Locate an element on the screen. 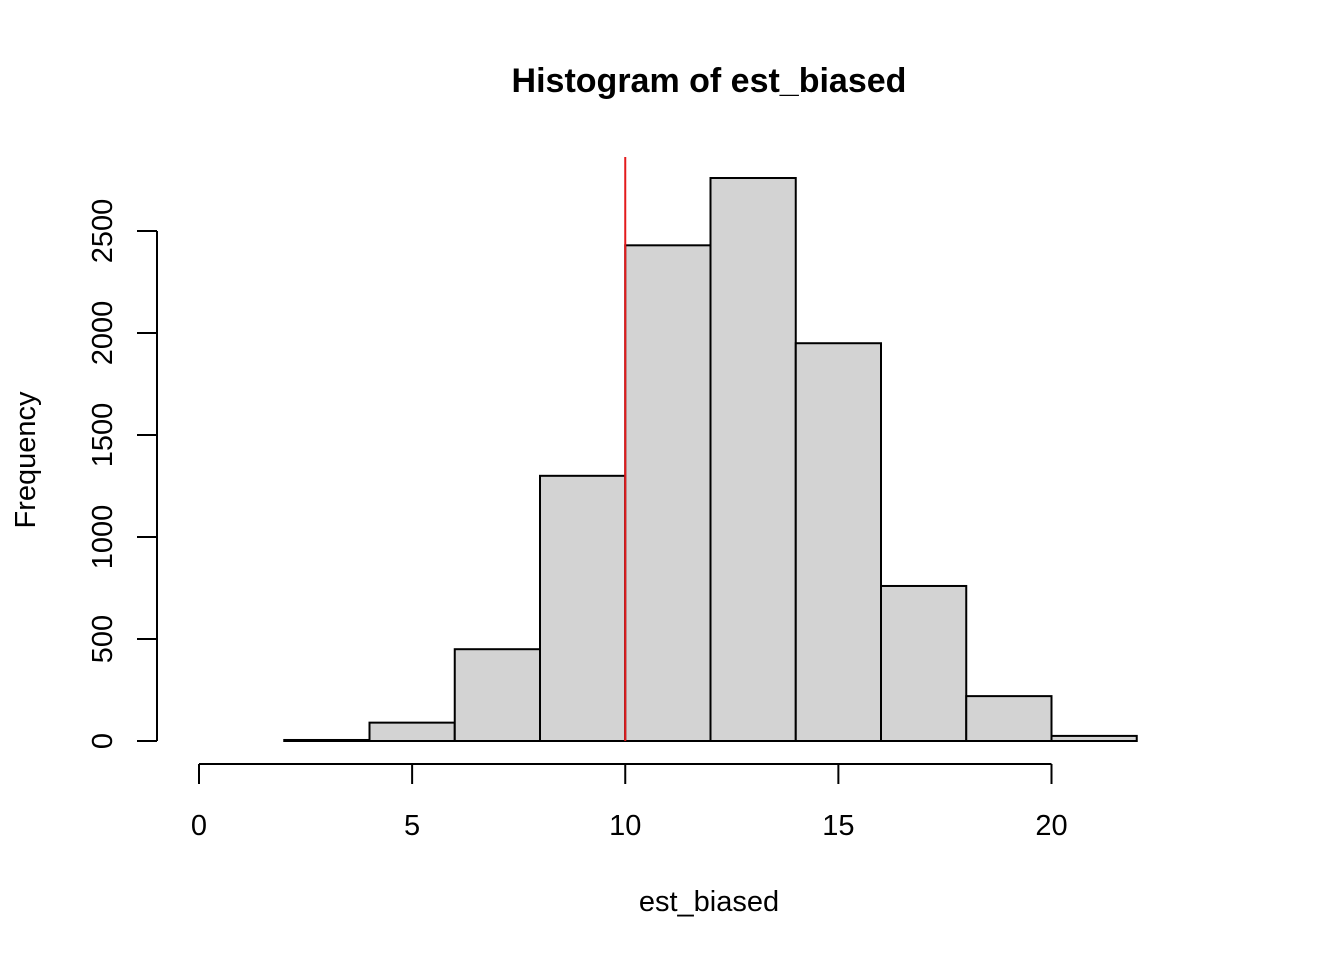  x-axis: 0 5 10 15 20 is located at coordinates (629, 802).